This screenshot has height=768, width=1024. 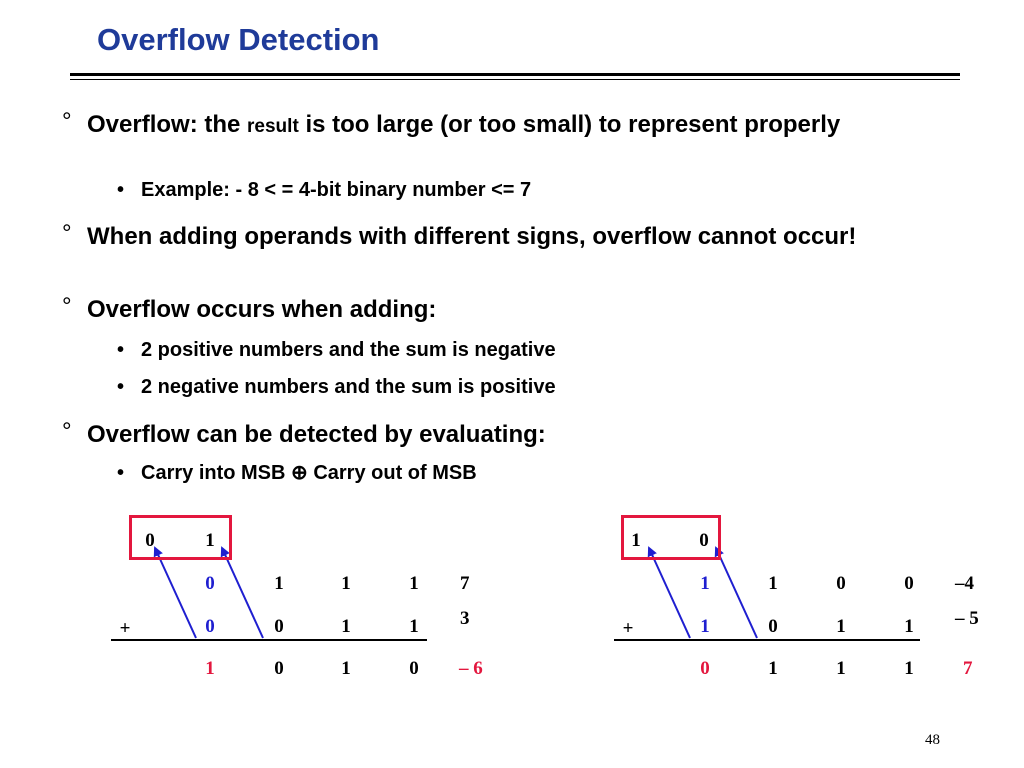 What do you see at coordinates (967, 618) in the screenshot?
I see `operand2-decimal: – 5` at bounding box center [967, 618].